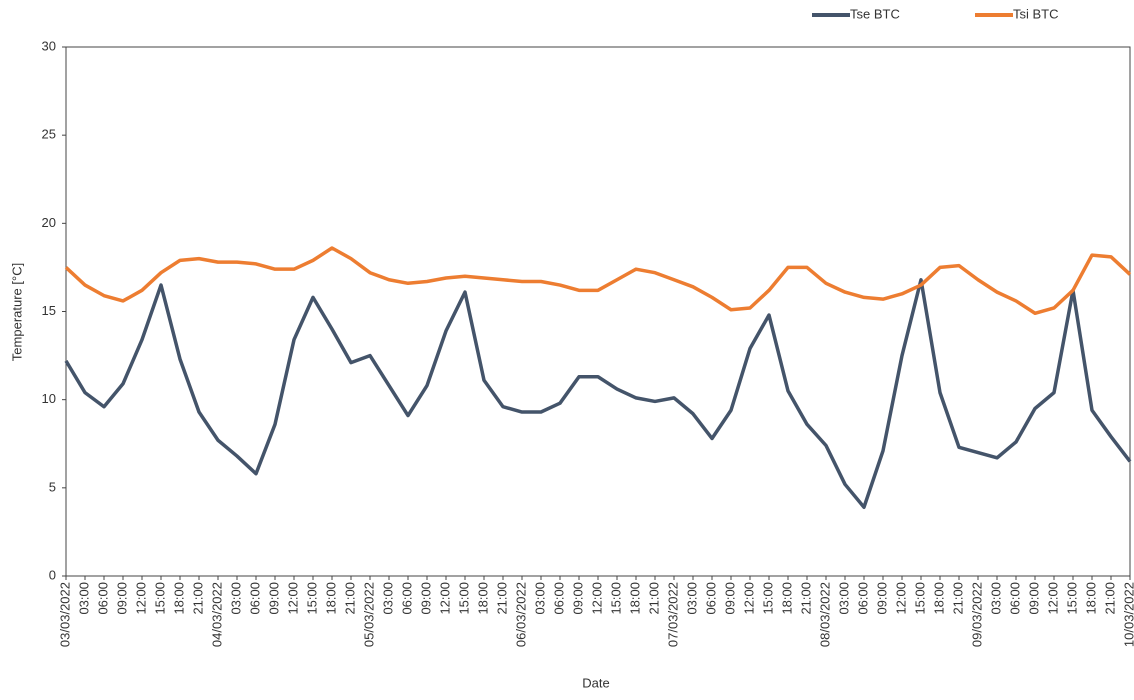  I want to click on legend-label: Tsi BTC, so click(1036, 13).